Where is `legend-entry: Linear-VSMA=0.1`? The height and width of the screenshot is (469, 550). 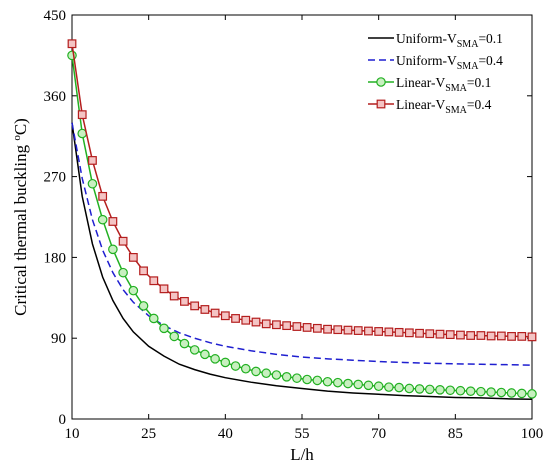
legend-entry: Linear-VSMA=0.1 is located at coordinates (429, 84).